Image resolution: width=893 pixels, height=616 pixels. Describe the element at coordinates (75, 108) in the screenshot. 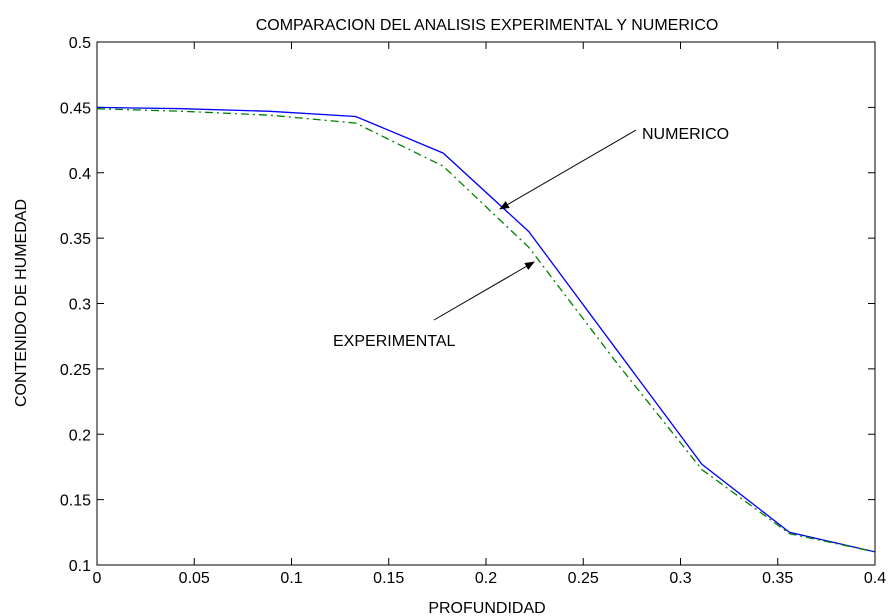

I see `y-tick-label: 0.45` at that location.